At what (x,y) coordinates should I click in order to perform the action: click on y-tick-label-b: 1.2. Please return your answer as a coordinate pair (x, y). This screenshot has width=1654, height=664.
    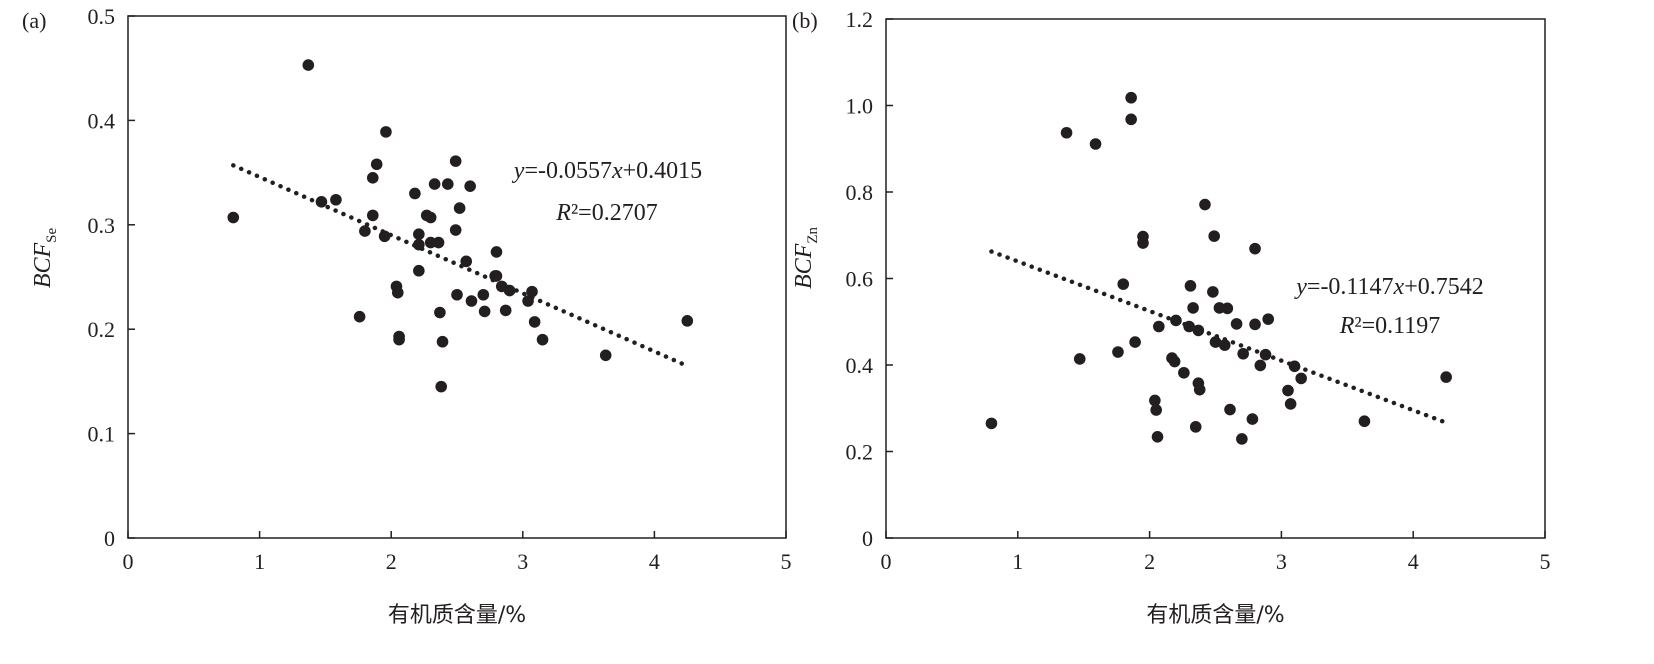
    Looking at the image, I should click on (860, 19).